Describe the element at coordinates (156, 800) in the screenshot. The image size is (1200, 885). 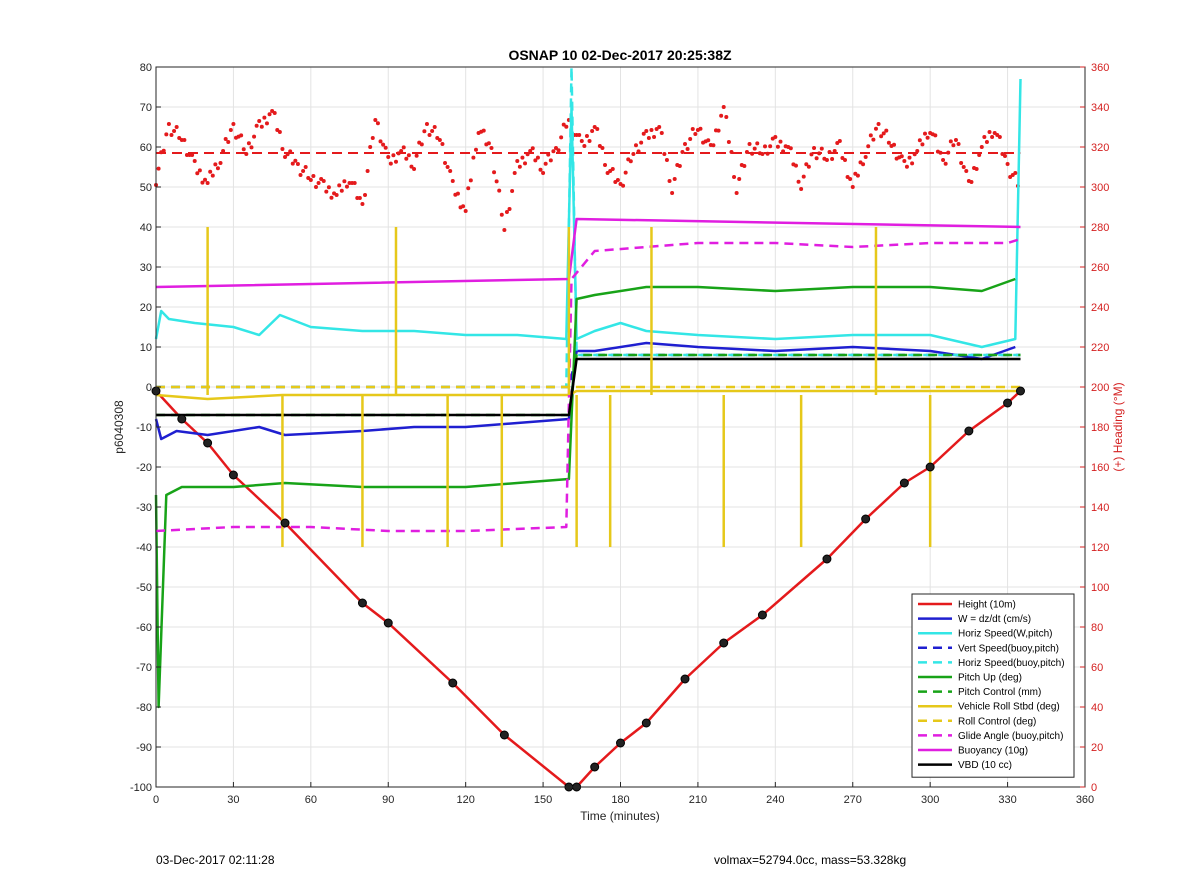
I see `x-tick-label: 0` at that location.